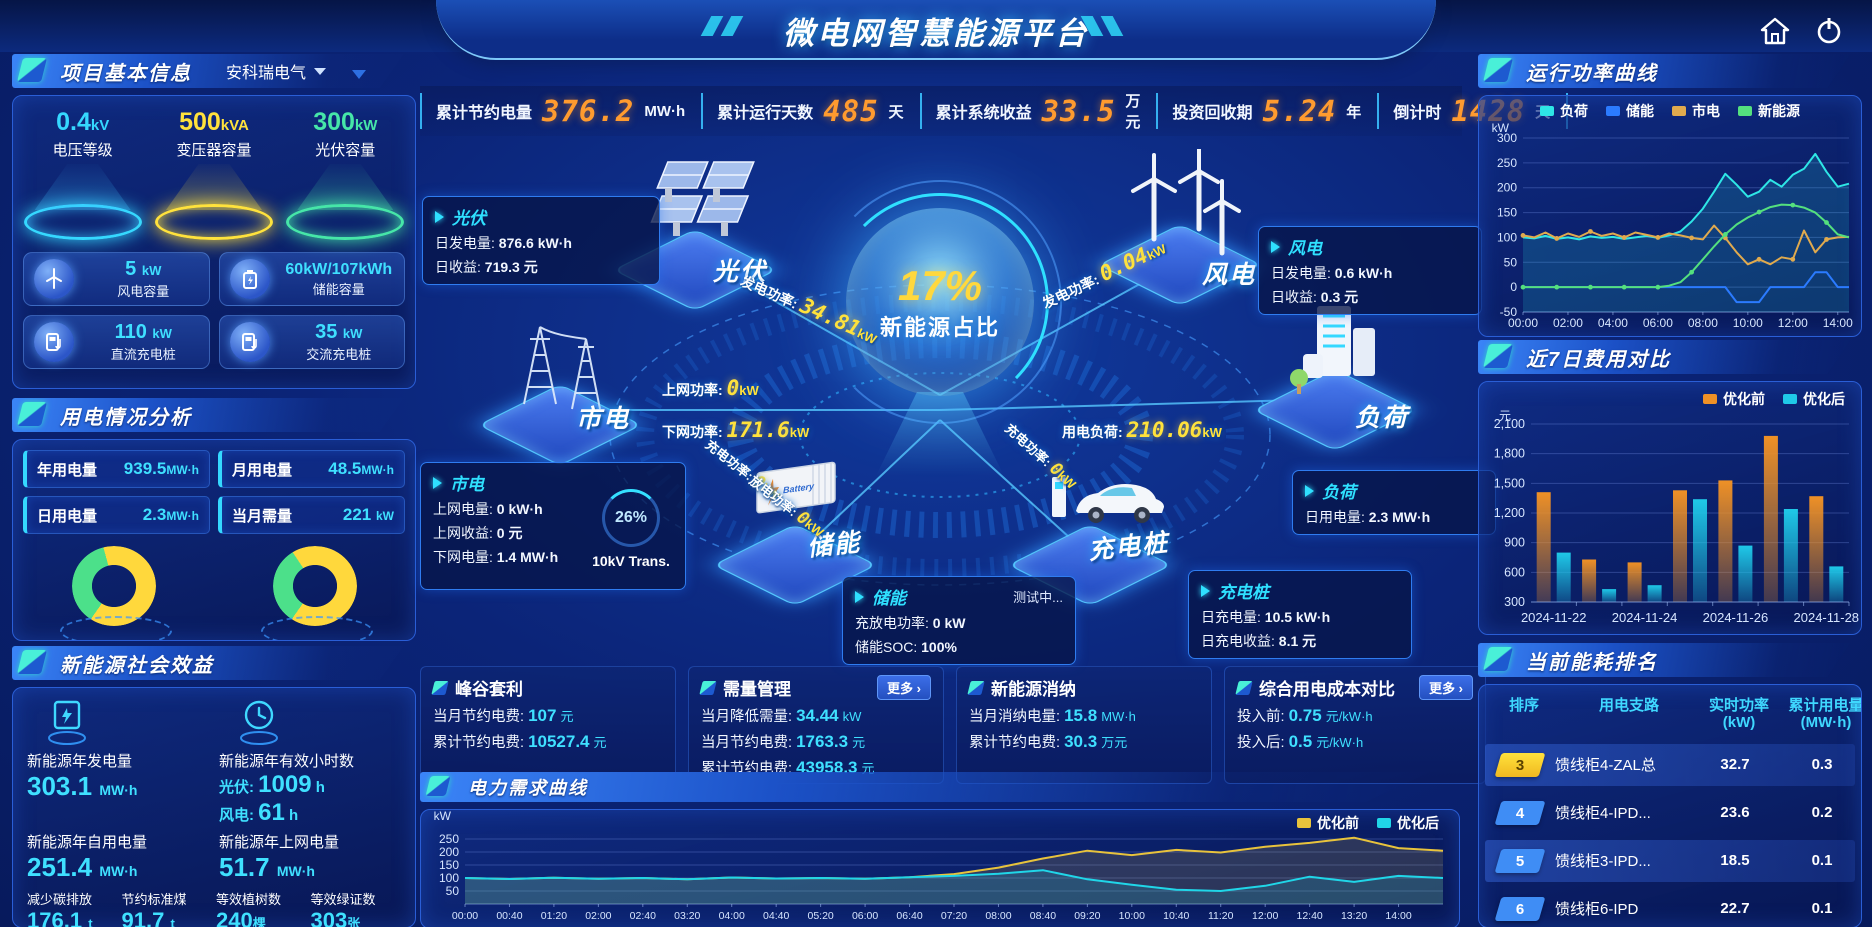 This screenshot has height=927, width=1872. I want to click on flow-from-grid-power: 下网功率: 171.6kW, so click(736, 430).